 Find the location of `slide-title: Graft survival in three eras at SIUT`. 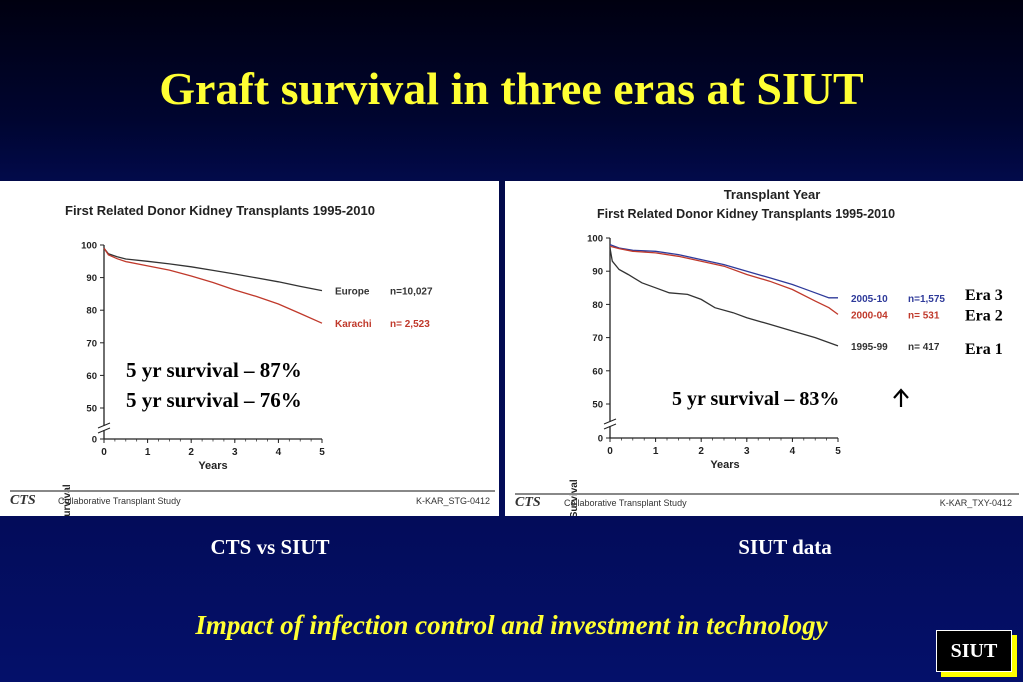

slide-title: Graft survival in three eras at SIUT is located at coordinates (511, 88).